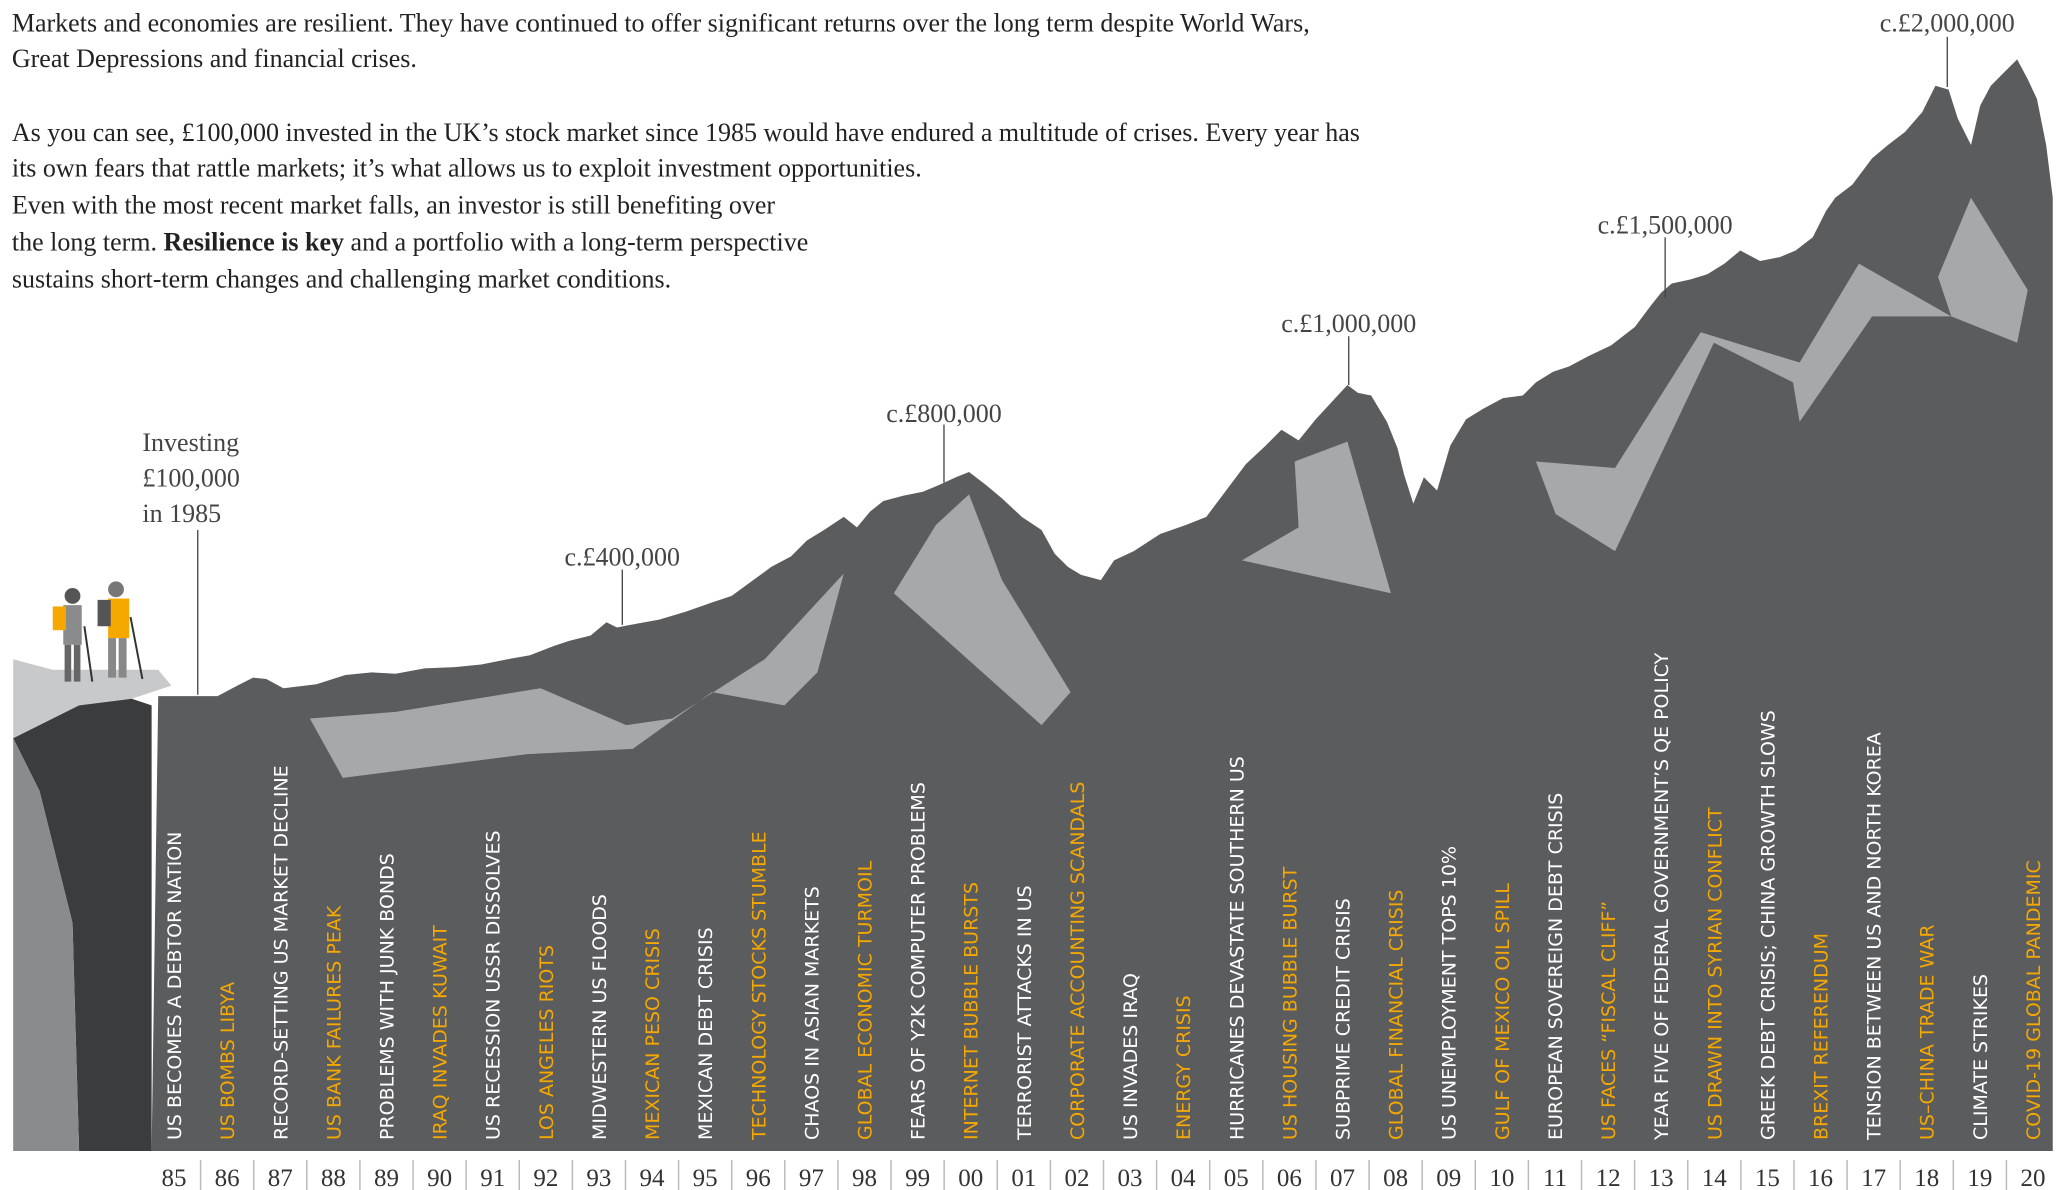 The width and height of the screenshot is (2062, 1190). I want to click on event-label: US BANK FAILURES PEAK, so click(334, 1022).